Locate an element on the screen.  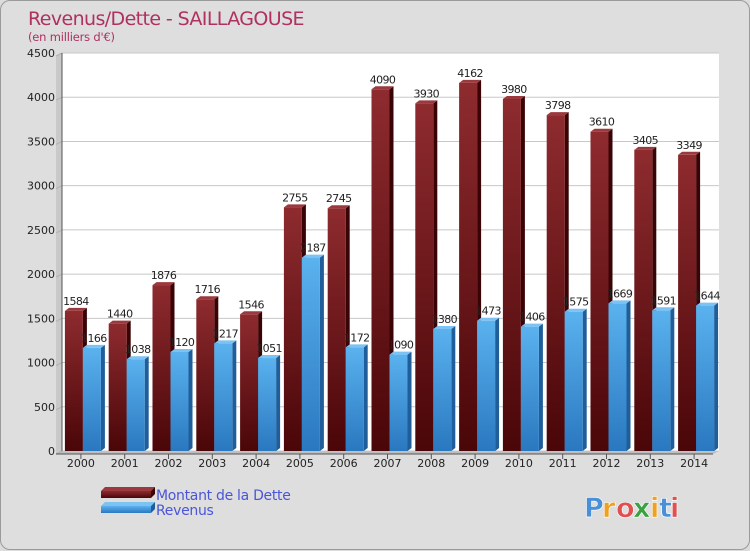
y-tick-label: 500 is located at coordinates (44, 407).